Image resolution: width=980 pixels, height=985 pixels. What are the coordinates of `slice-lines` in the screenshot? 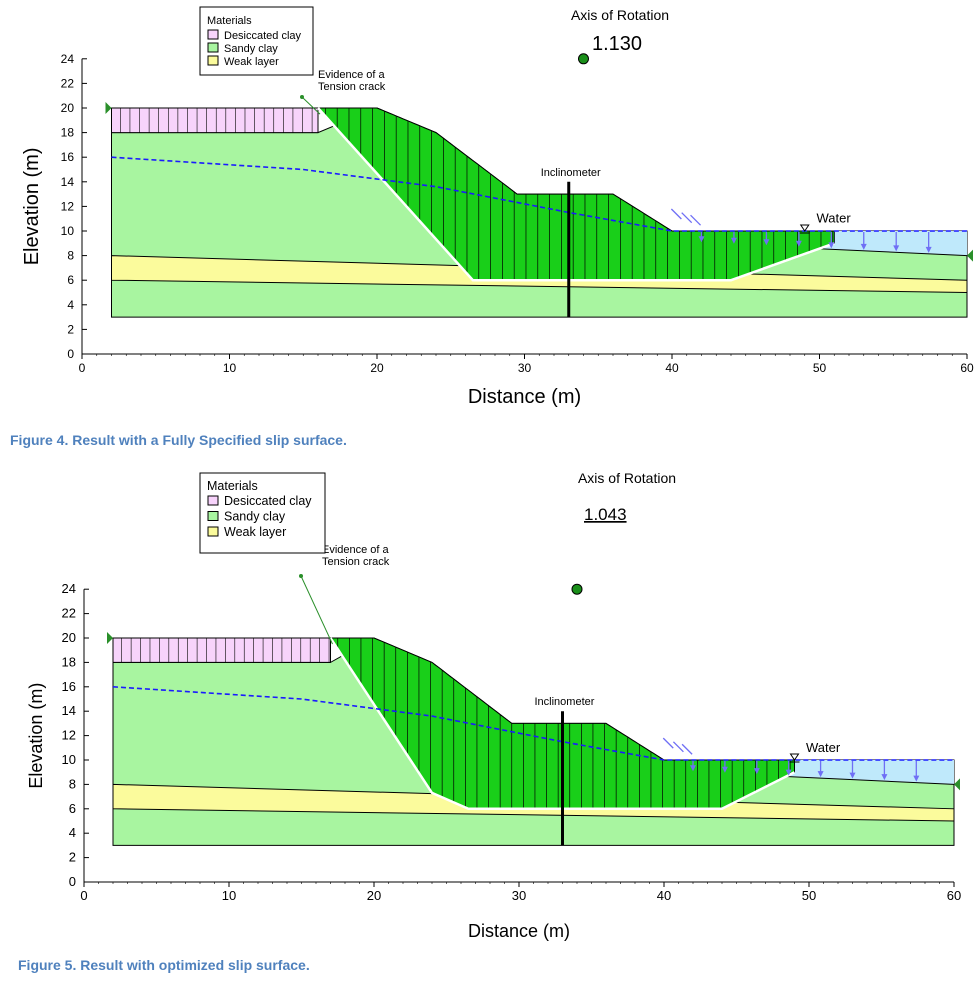 It's located at (564, 723).